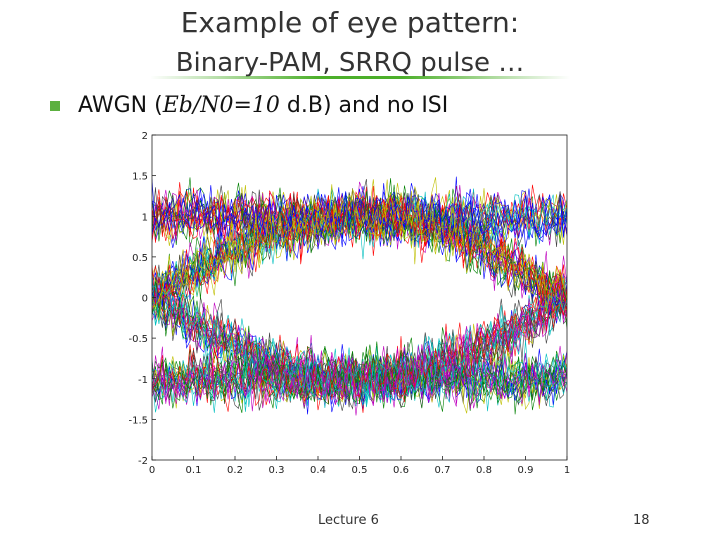 The image size is (720, 540). What do you see at coordinates (235, 470) in the screenshot?
I see `x-tick-label: 0.2` at bounding box center [235, 470].